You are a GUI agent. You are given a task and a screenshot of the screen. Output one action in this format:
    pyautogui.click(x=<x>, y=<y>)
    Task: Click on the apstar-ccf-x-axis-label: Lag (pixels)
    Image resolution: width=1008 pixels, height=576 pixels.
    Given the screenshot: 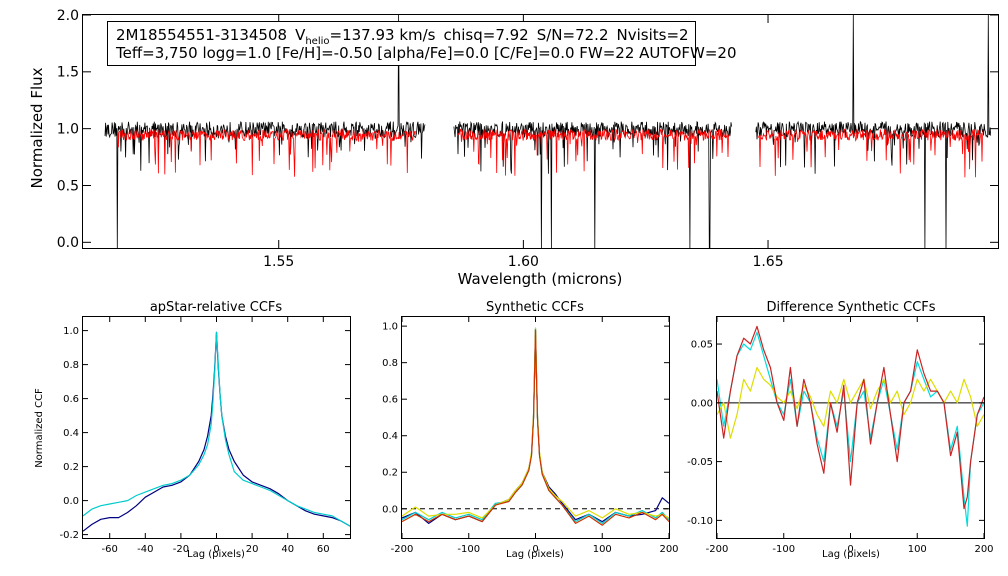 What is the action you would take?
    pyautogui.click(x=216, y=554)
    